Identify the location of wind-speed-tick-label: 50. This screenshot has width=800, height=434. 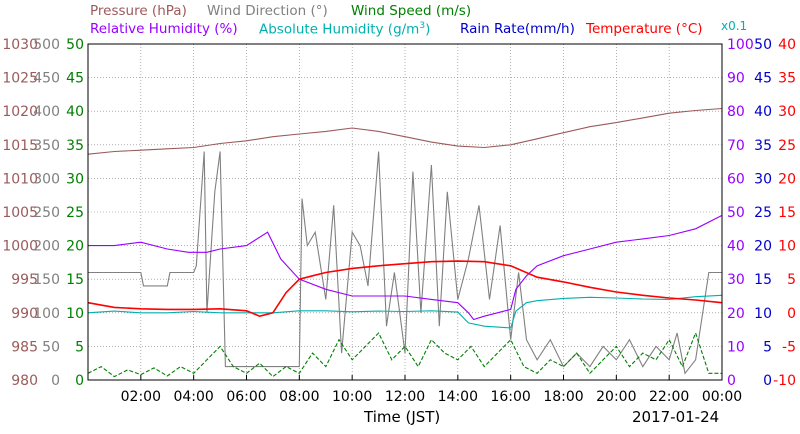
(75, 45).